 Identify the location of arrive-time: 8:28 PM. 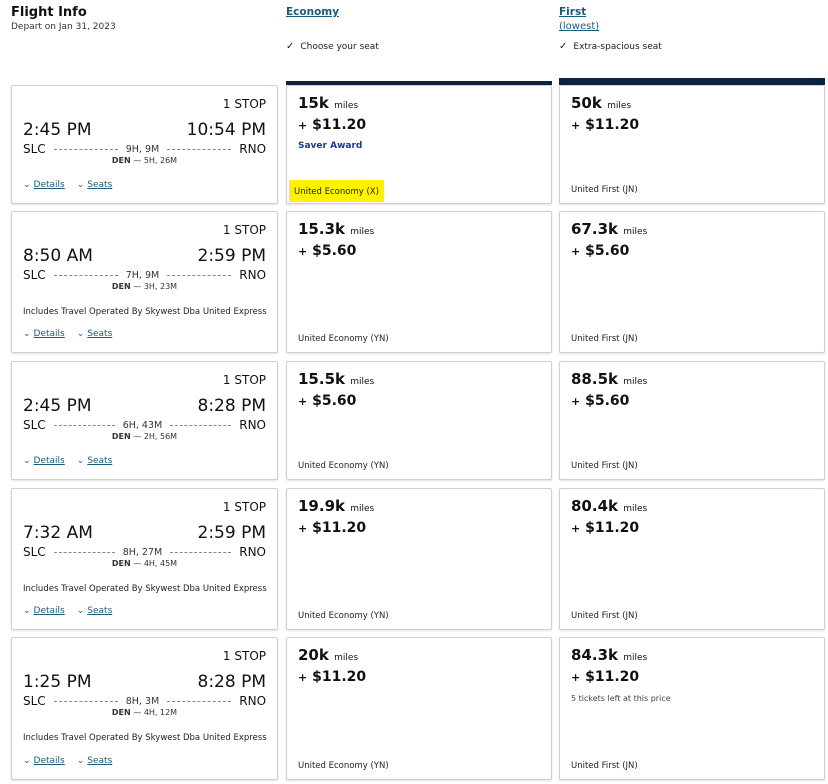
(232, 406).